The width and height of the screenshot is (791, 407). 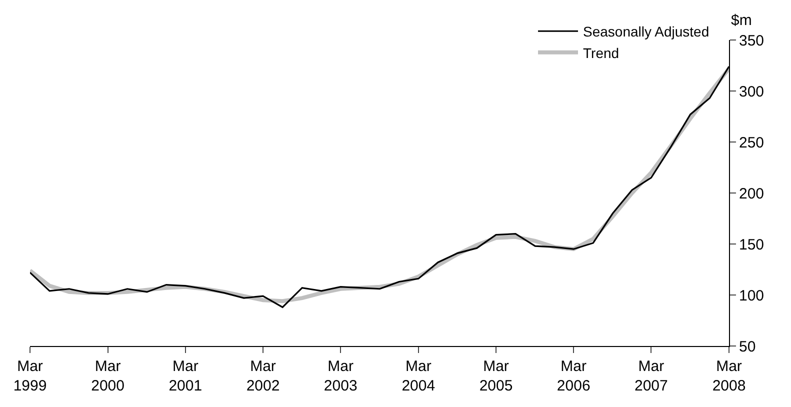 What do you see at coordinates (646, 32) in the screenshot?
I see `legend-label: Seasonally Adjusted` at bounding box center [646, 32].